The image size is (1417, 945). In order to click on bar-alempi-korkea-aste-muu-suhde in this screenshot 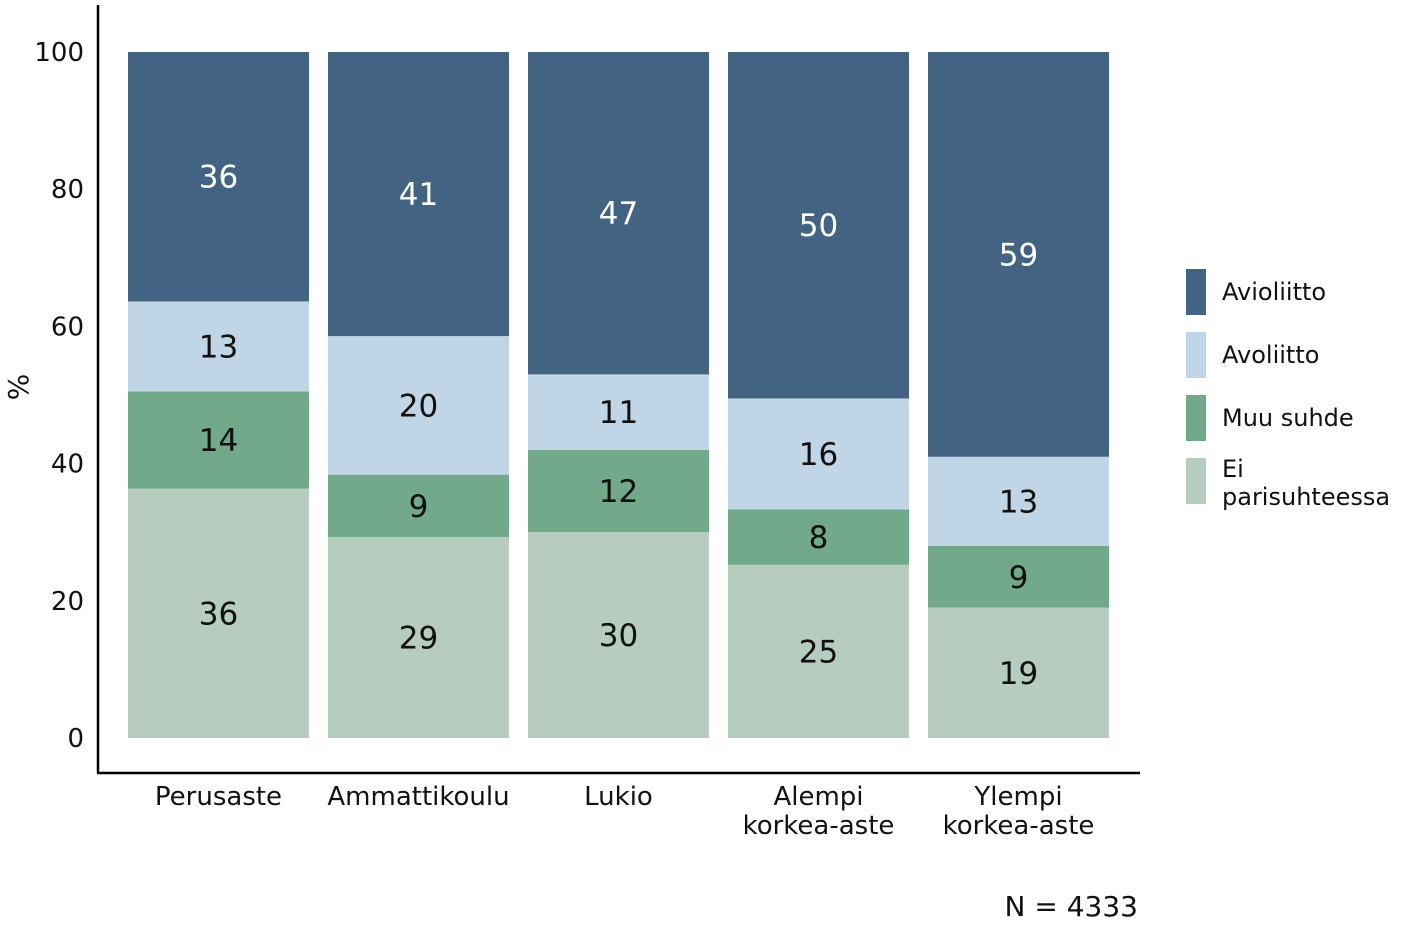, I will do `click(818, 537)`.